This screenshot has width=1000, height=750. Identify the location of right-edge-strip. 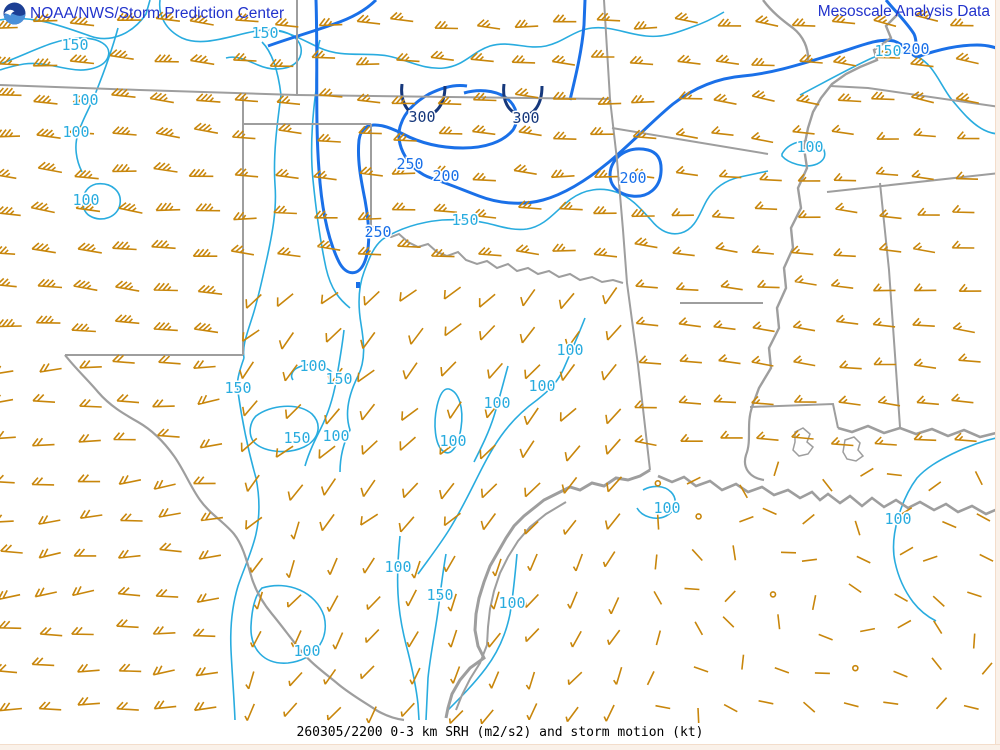
(997, 375).